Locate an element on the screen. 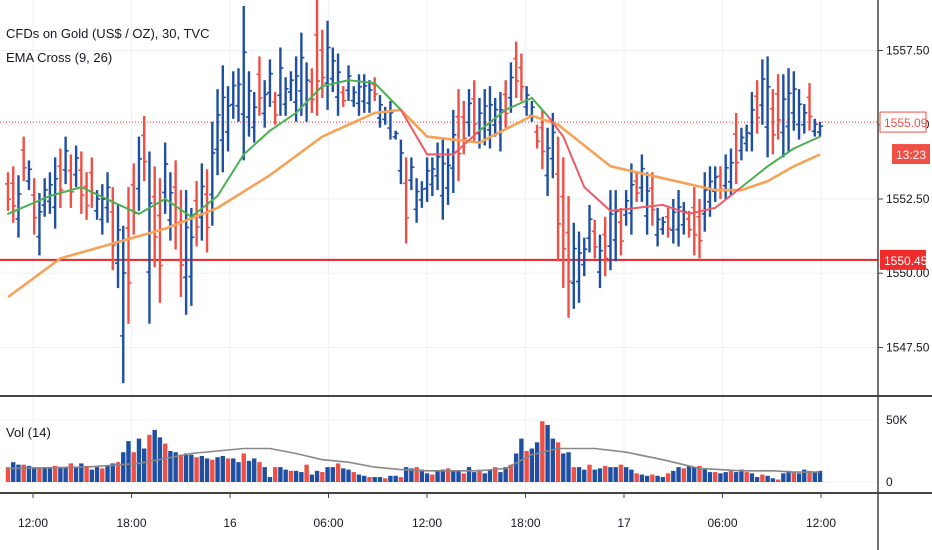 The width and height of the screenshot is (932, 550). time-tick-label: 17 is located at coordinates (624, 523).